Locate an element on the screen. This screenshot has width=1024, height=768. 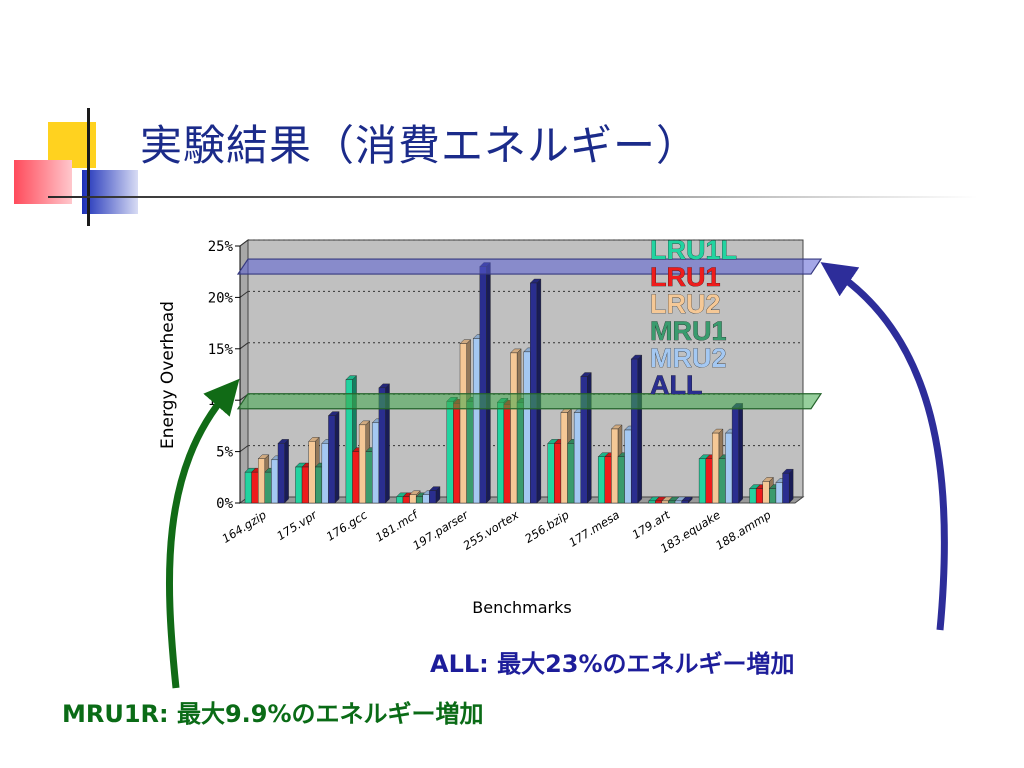
y-tick-label: 15% is located at coordinates (221, 350).